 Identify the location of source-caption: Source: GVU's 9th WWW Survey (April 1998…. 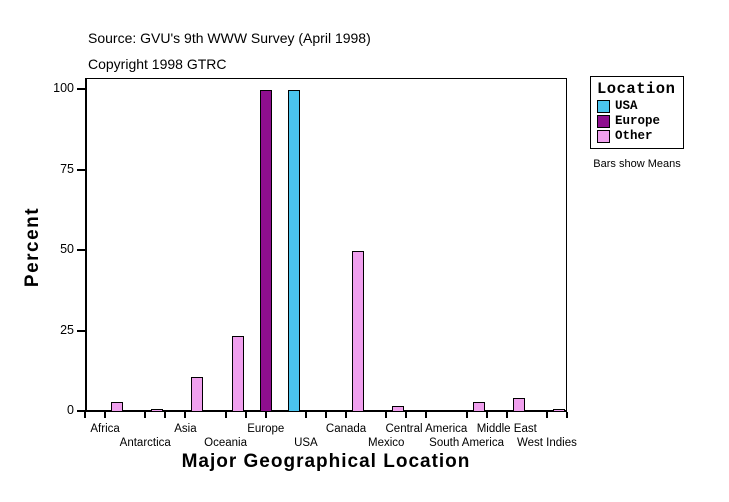
(229, 38).